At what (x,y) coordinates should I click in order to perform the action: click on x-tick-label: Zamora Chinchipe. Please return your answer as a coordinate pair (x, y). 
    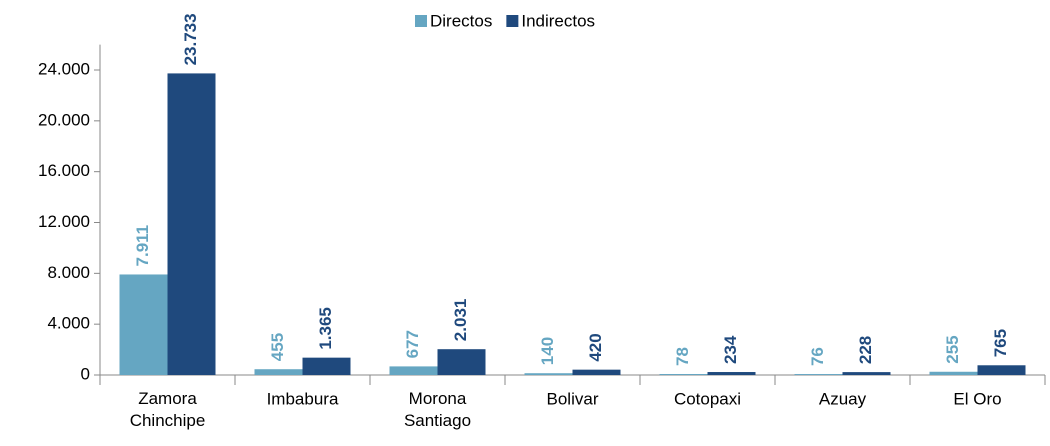
    Looking at the image, I should click on (168, 409).